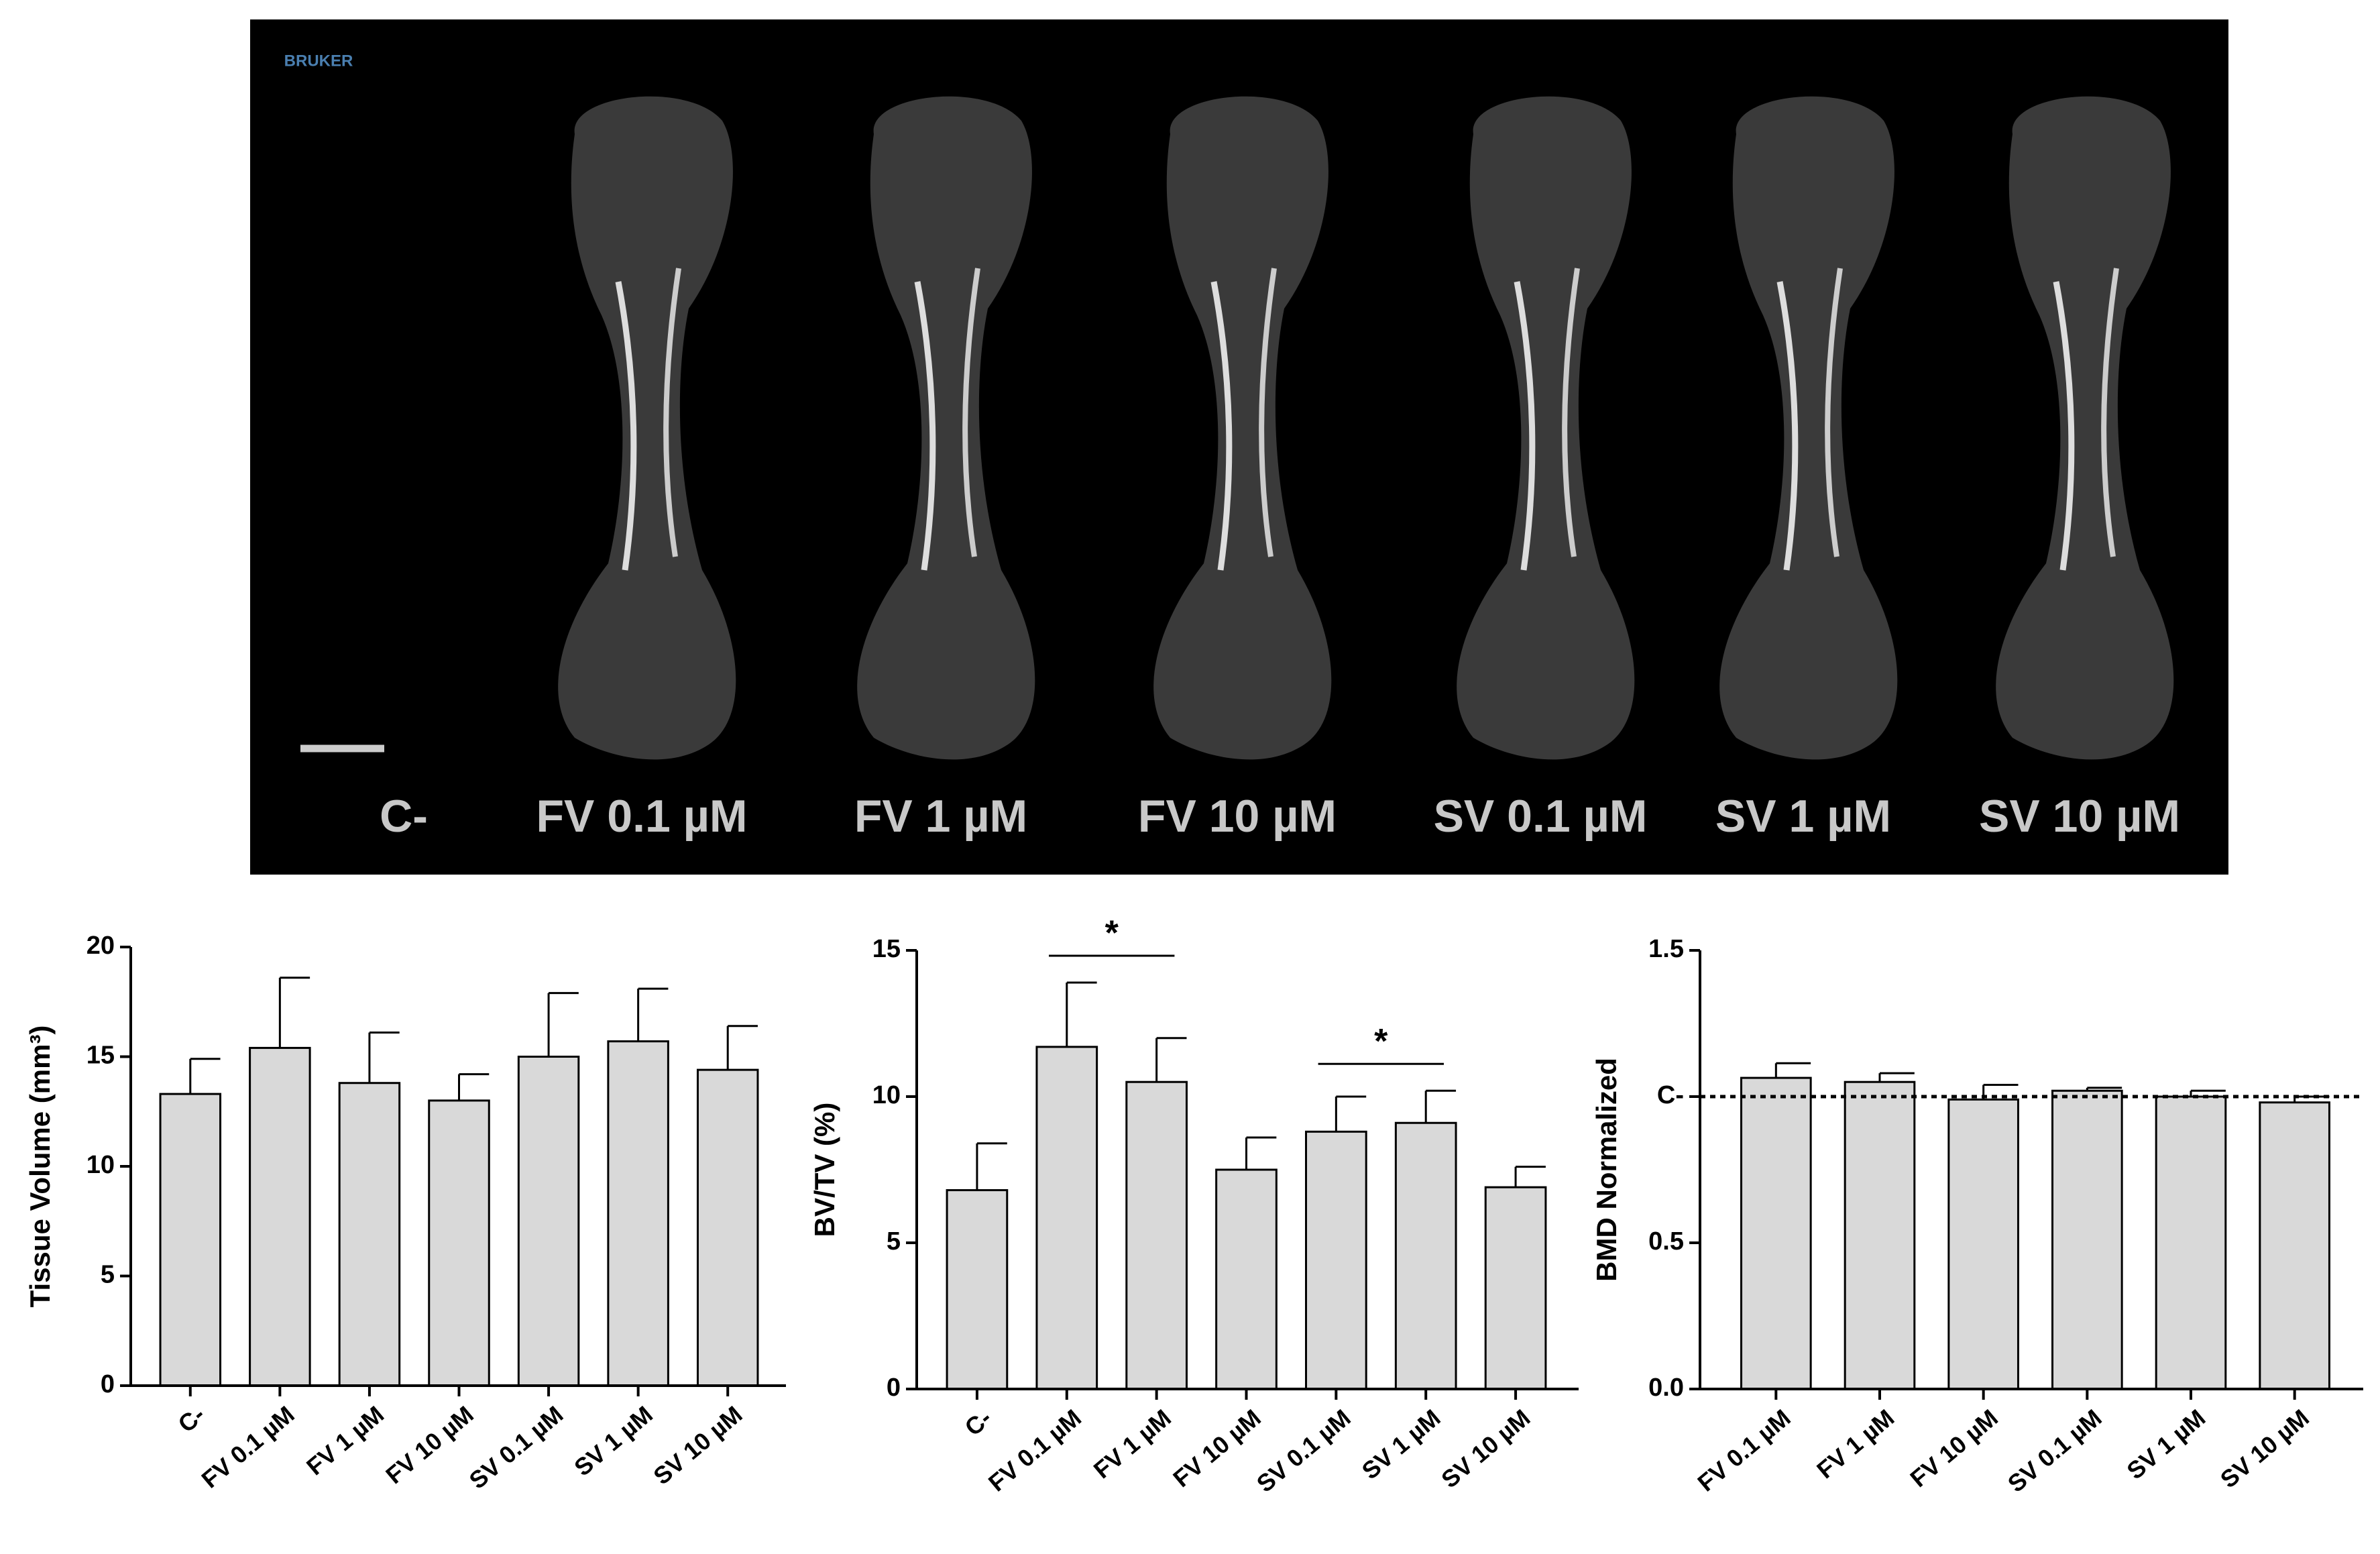 The width and height of the screenshot is (2380, 1554). I want to click on sample-label: C-, so click(404, 817).